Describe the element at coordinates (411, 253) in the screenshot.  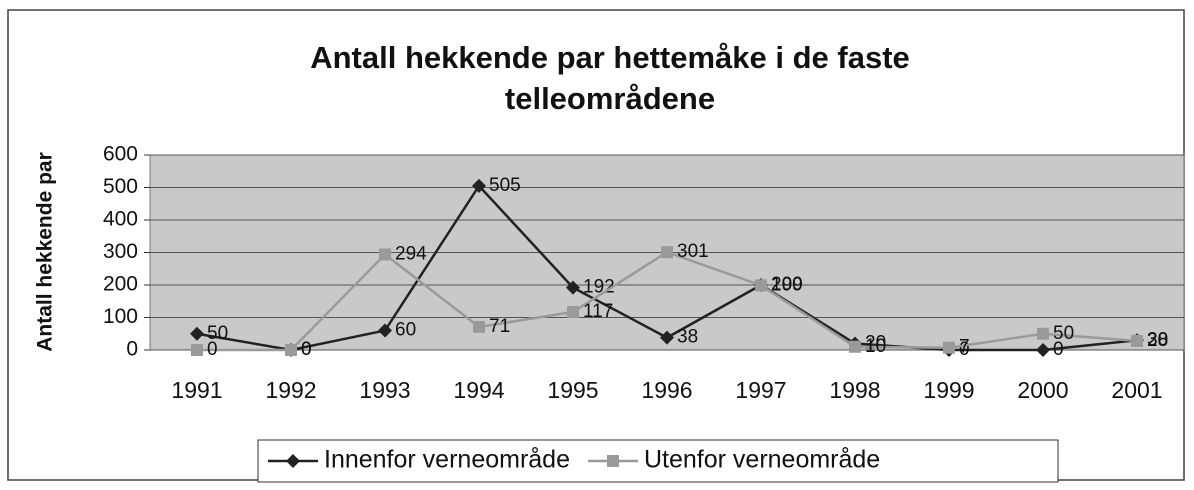
I see `data-label: 294` at that location.